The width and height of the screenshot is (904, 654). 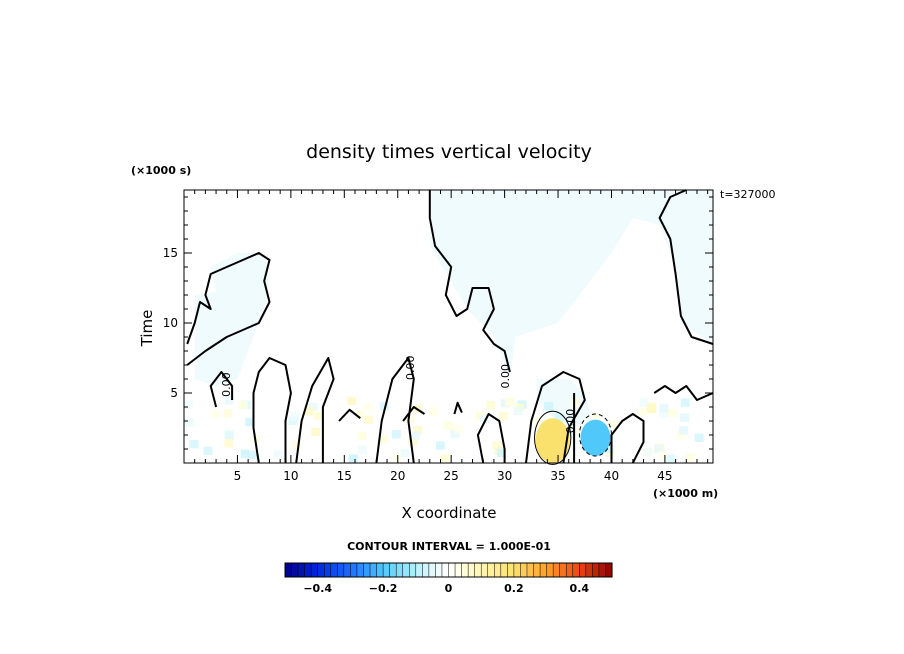 I want to click on chart-title: density times vertical velocity, so click(x=449, y=152).